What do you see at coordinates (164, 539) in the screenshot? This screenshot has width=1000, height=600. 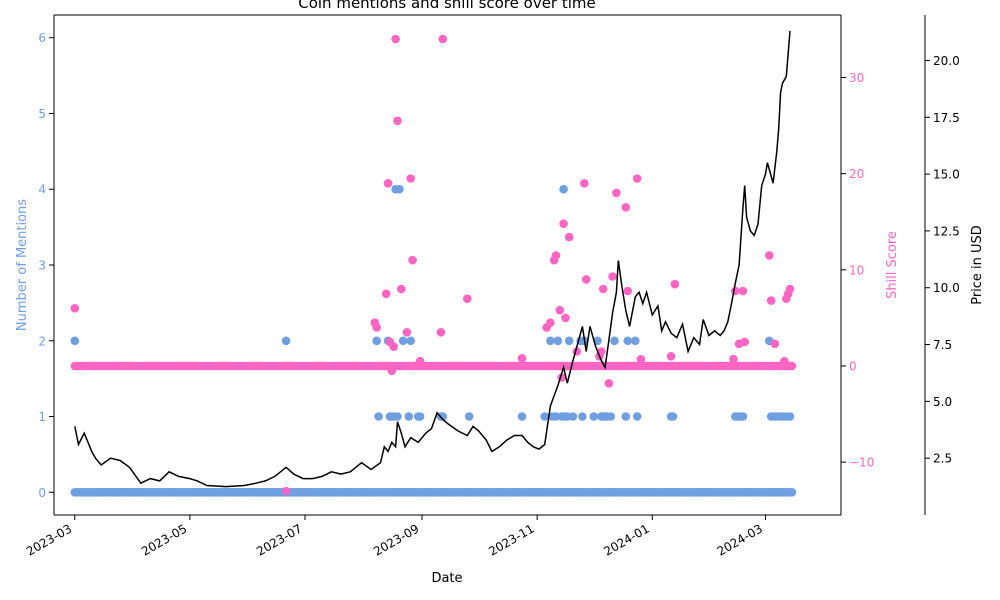 I see `x-tick-label: 2023-05` at bounding box center [164, 539].